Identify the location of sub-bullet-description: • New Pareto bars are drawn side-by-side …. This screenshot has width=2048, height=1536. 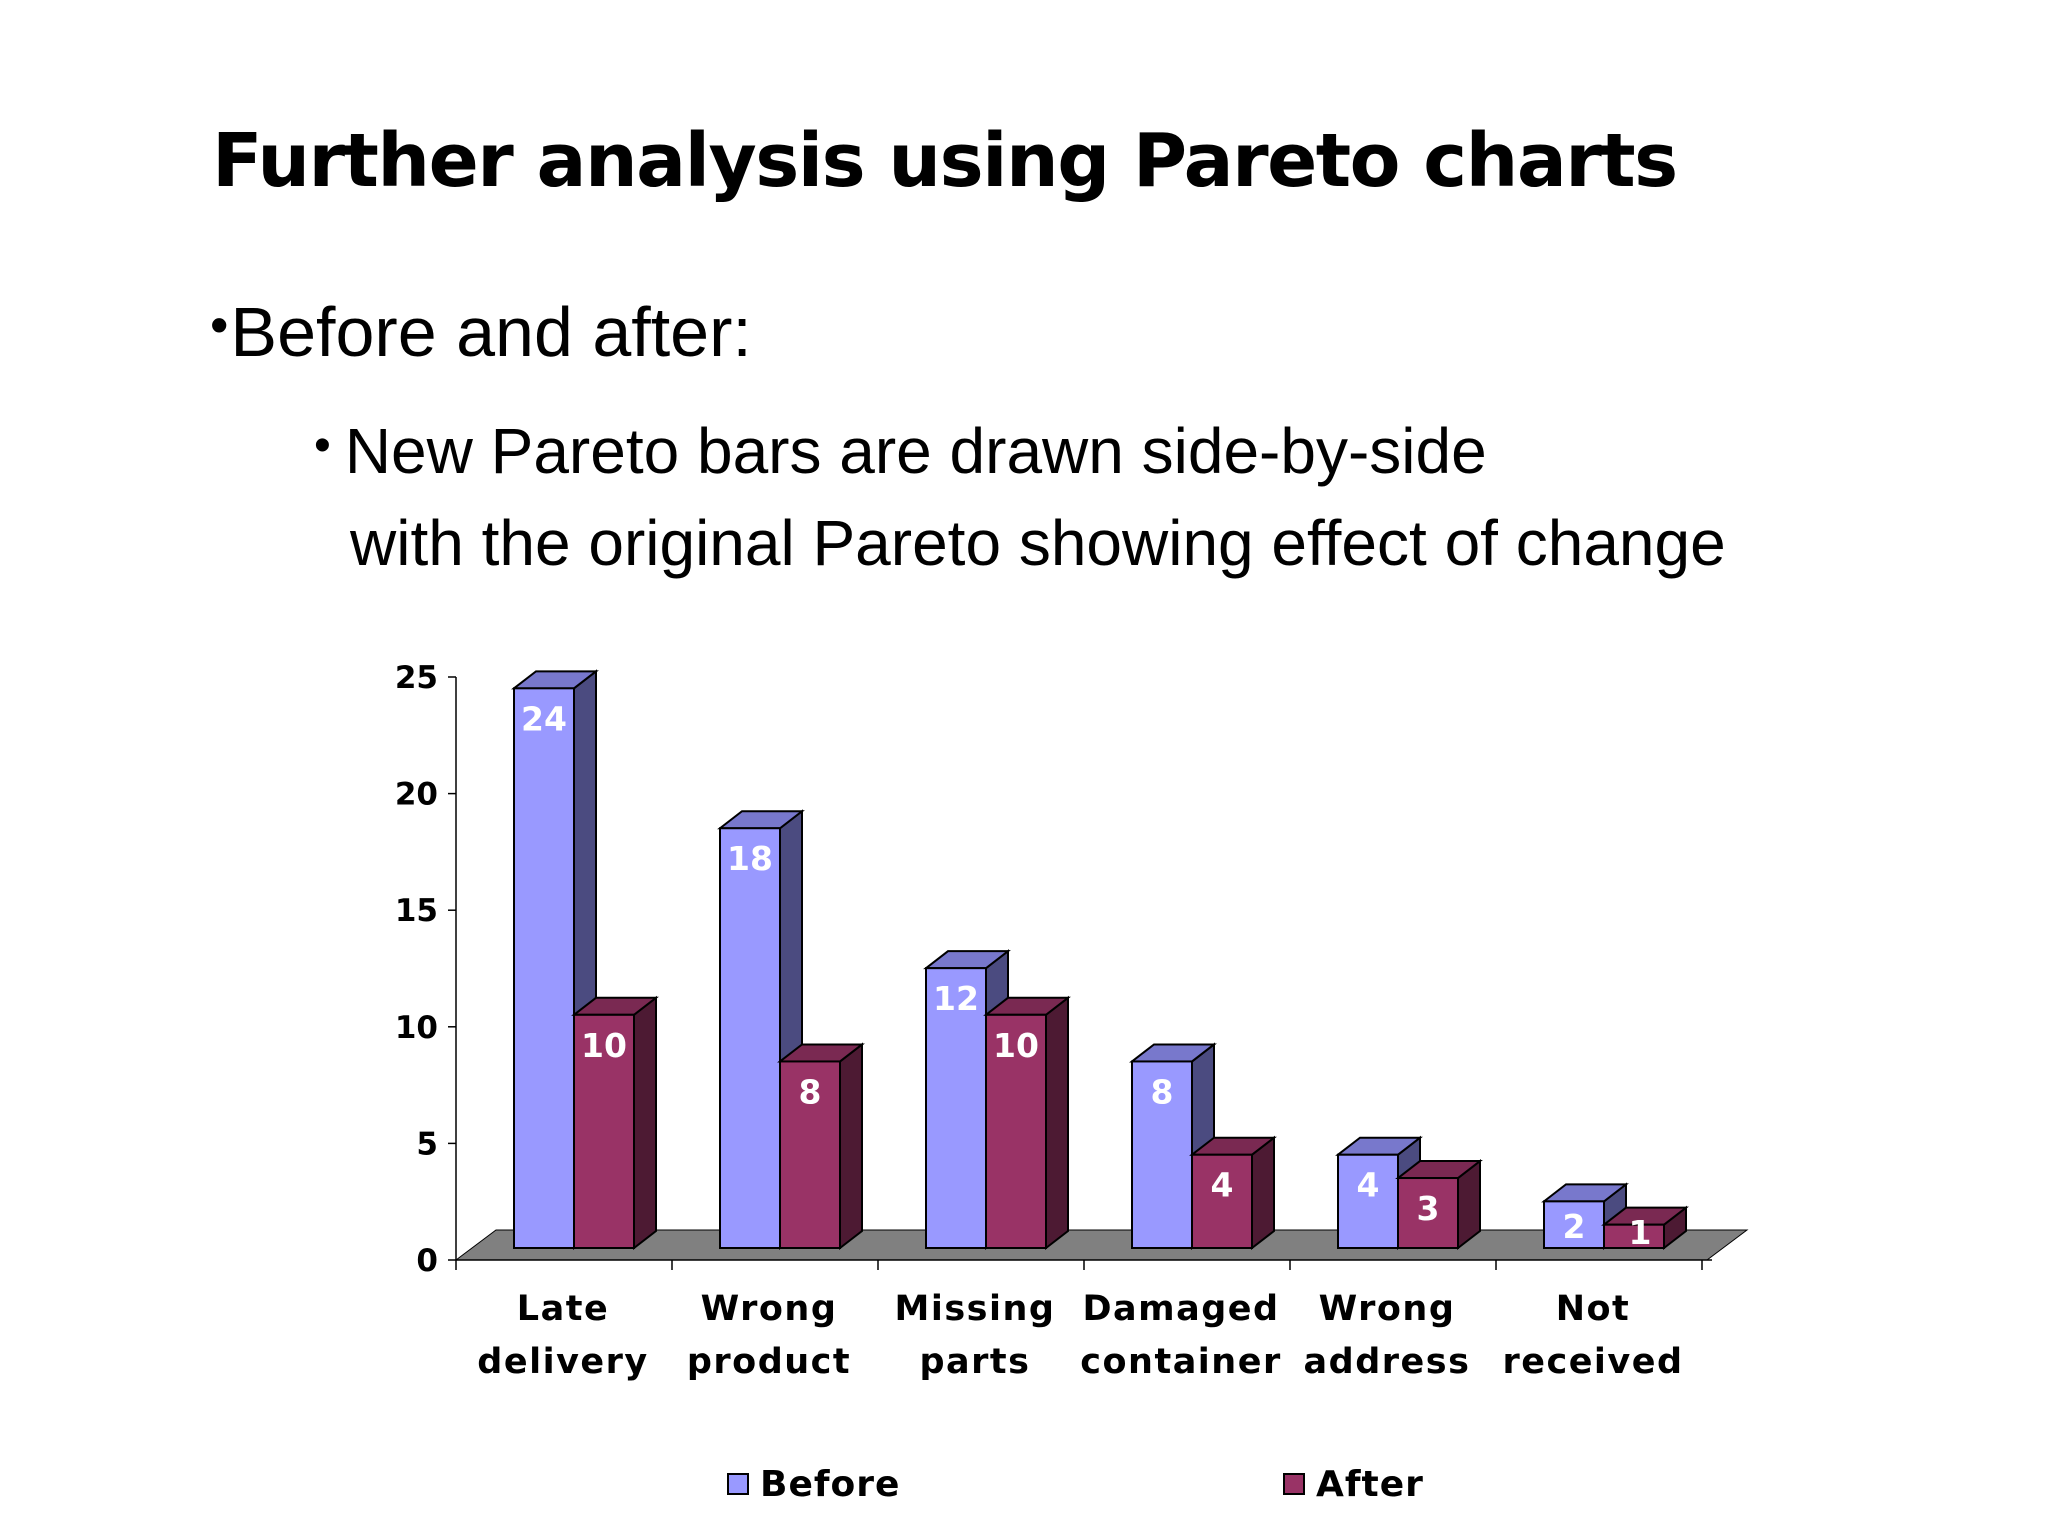
(1020, 494).